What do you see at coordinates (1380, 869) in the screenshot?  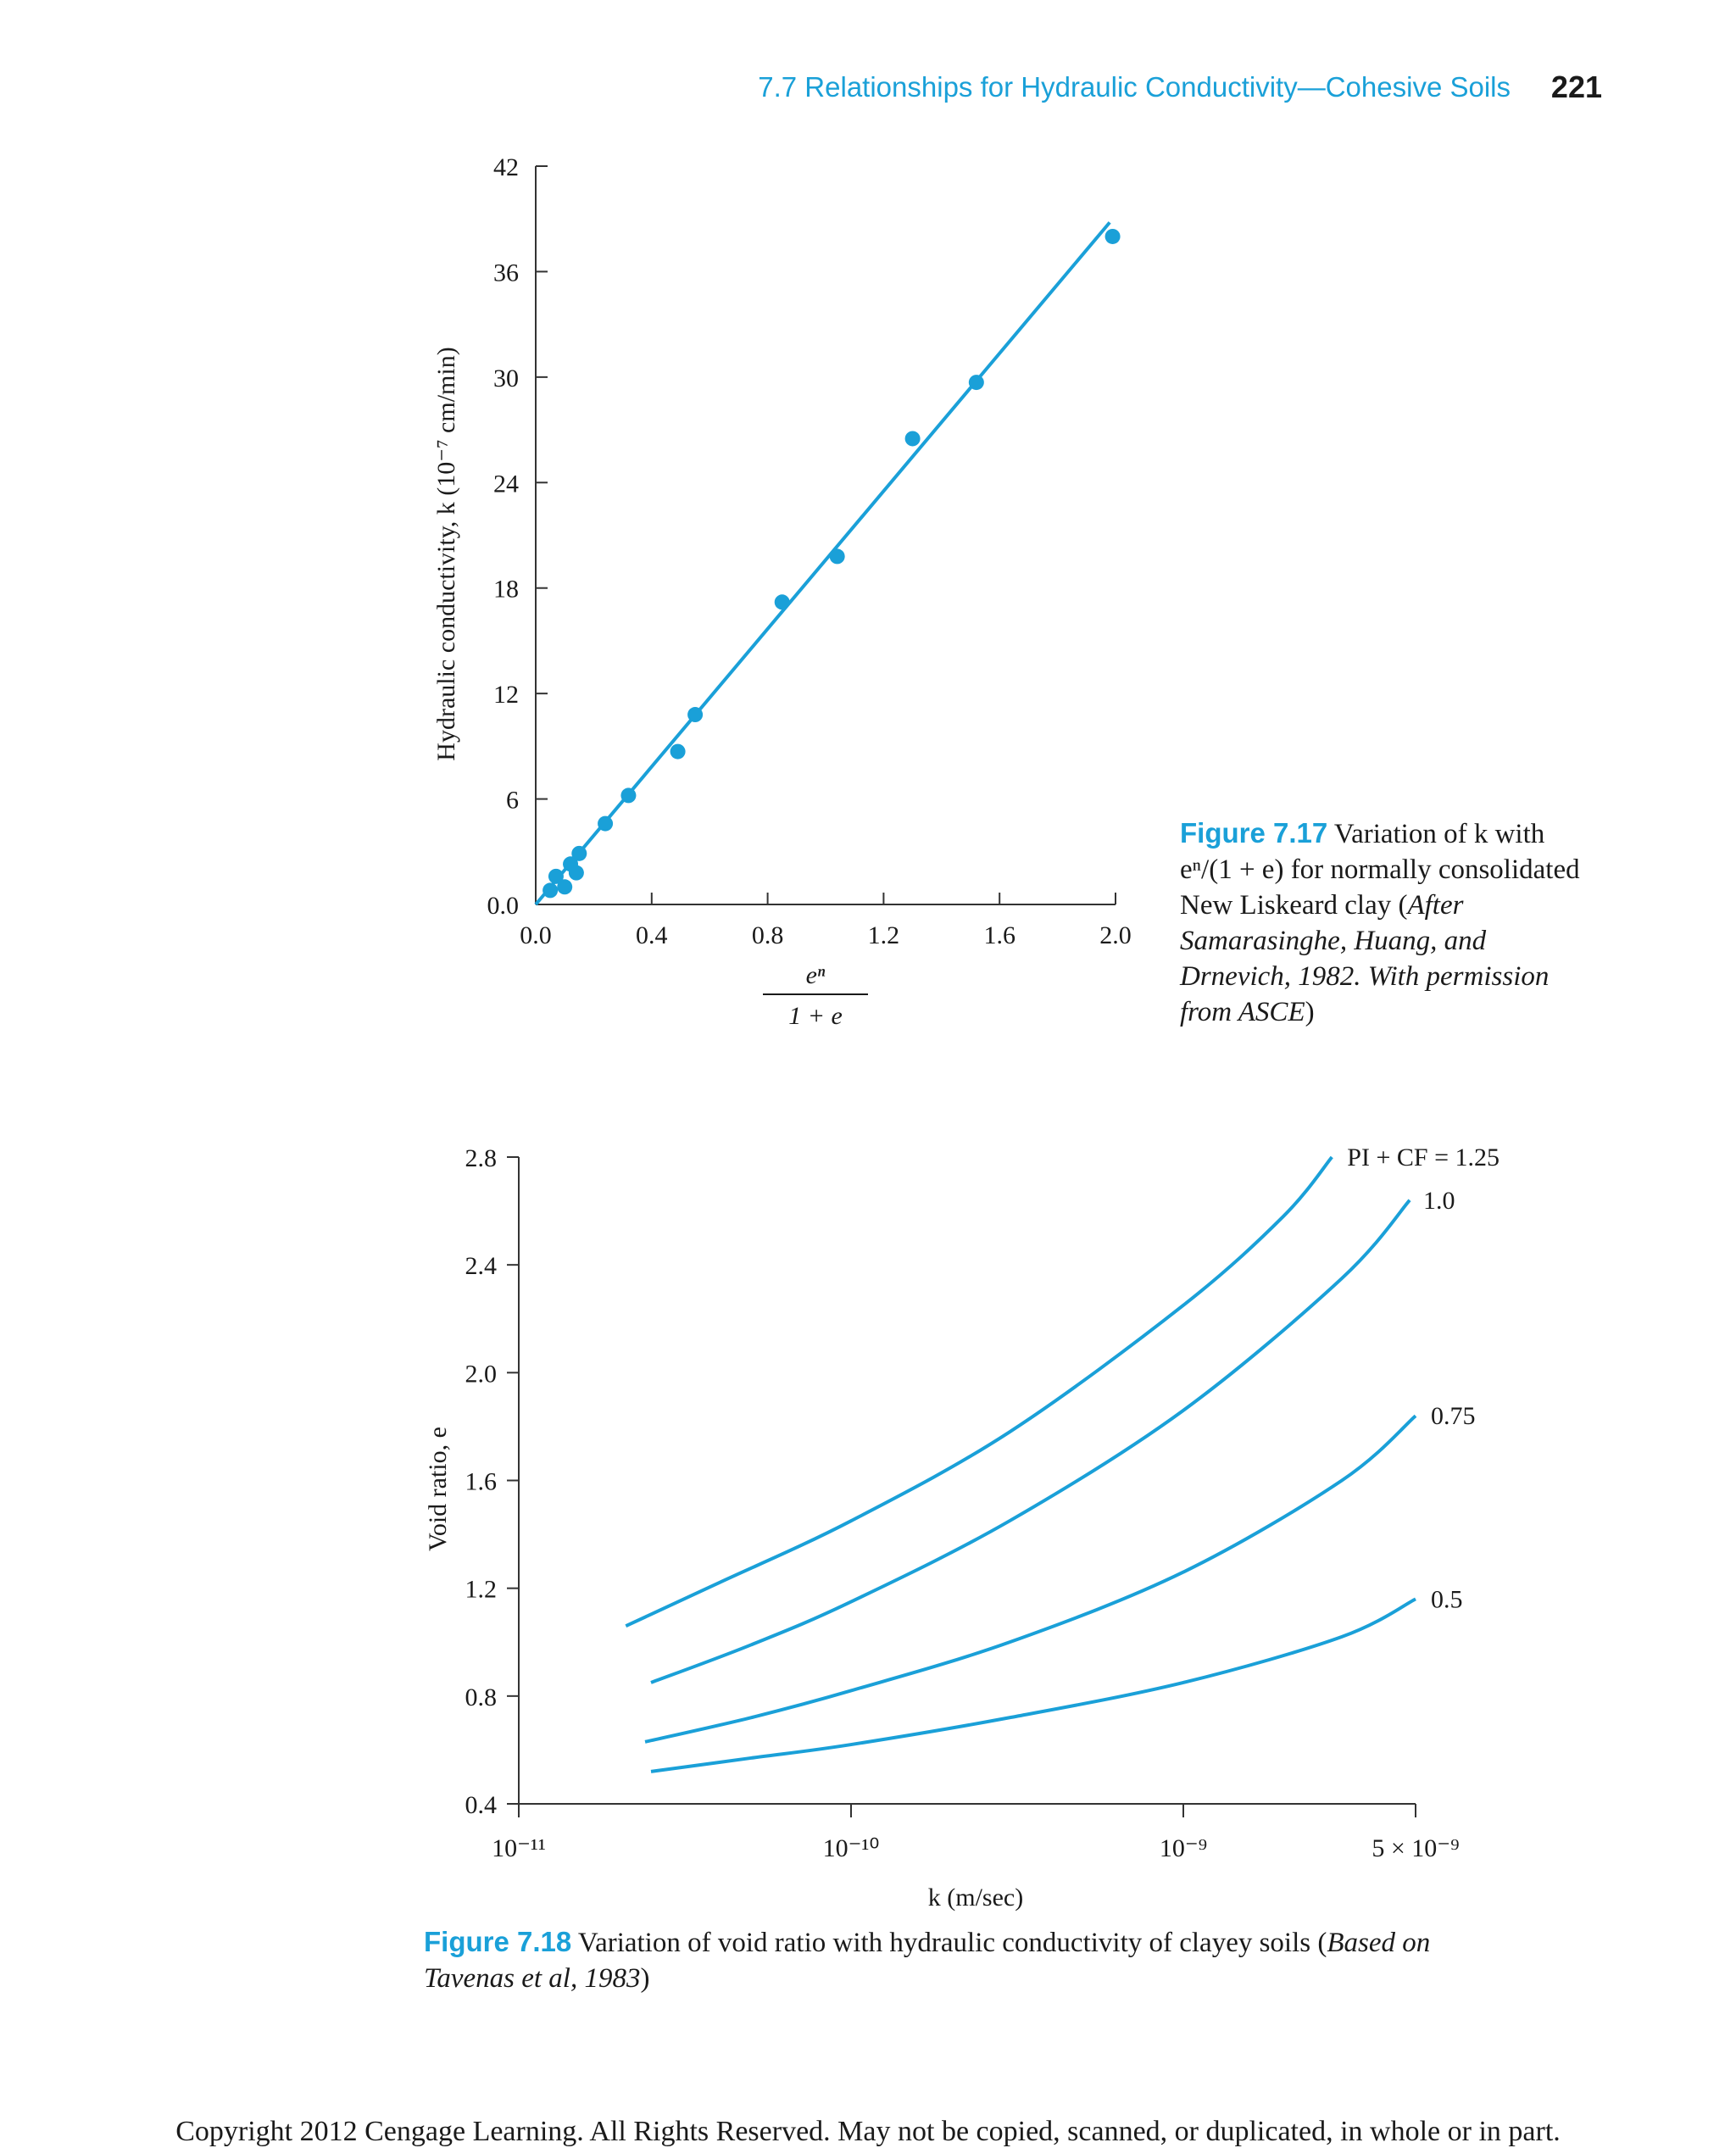 I see `caption-line2: eⁿ/(1 + e) for normally consolidated` at bounding box center [1380, 869].